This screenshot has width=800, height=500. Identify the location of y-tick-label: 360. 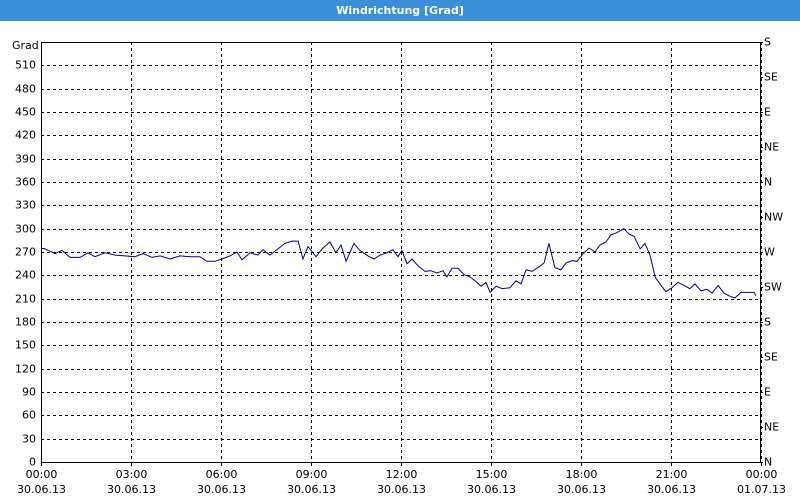
(25, 182).